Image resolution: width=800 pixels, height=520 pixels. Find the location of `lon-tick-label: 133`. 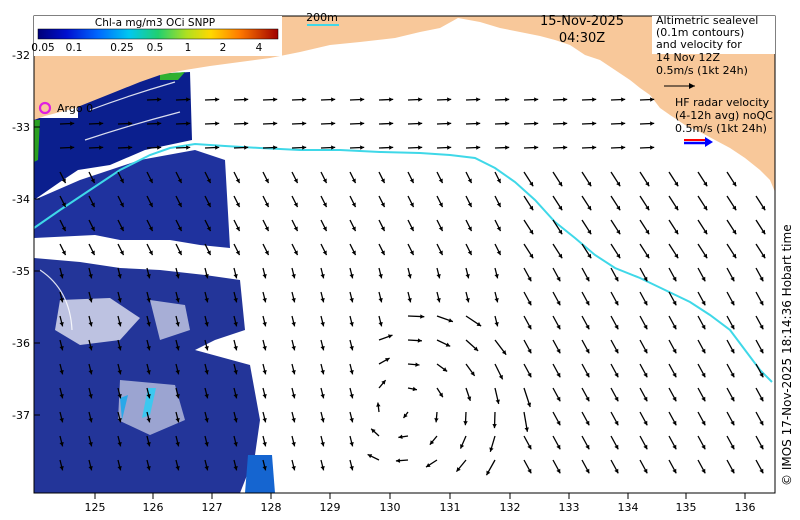

lon-tick-label: 133 is located at coordinates (569, 507).